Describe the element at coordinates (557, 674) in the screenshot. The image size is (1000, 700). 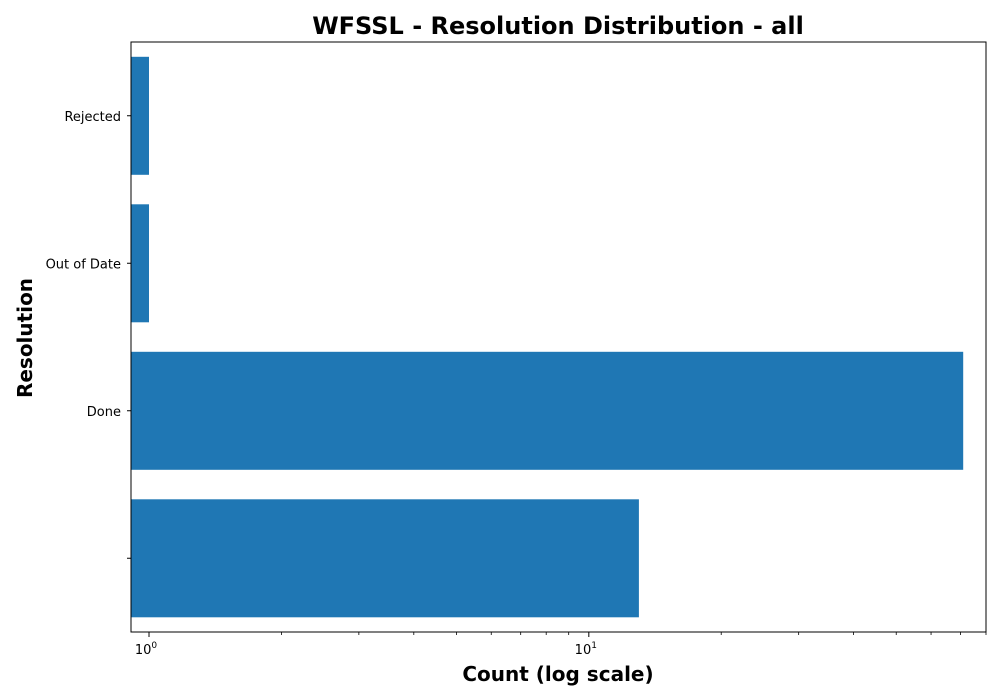
I see `x-axis-label: Count (log scale)` at that location.